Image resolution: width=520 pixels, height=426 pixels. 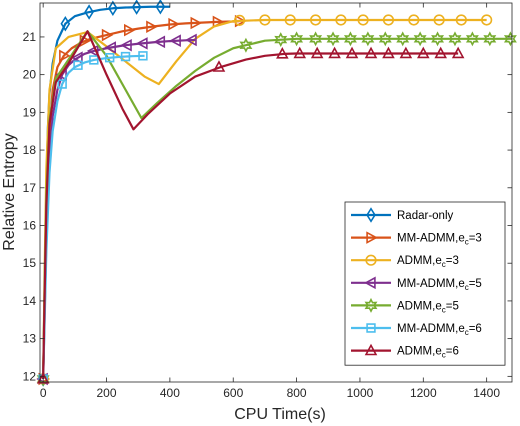 I want to click on legend-label: ADMM,ec=6, so click(x=428, y=353).